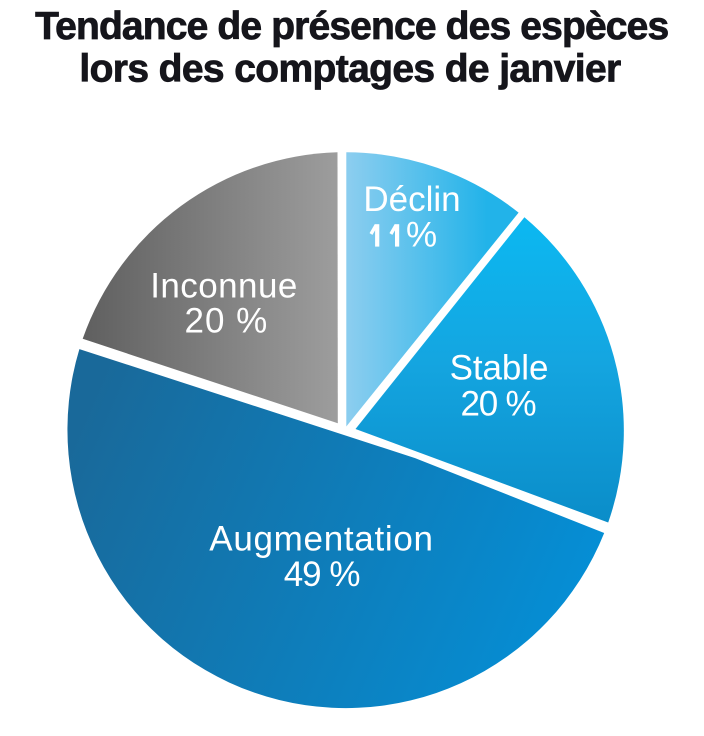 The height and width of the screenshot is (736, 704). Describe the element at coordinates (350, 68) in the screenshot. I see `svg-text: lors des comptages de janvier` at that location.